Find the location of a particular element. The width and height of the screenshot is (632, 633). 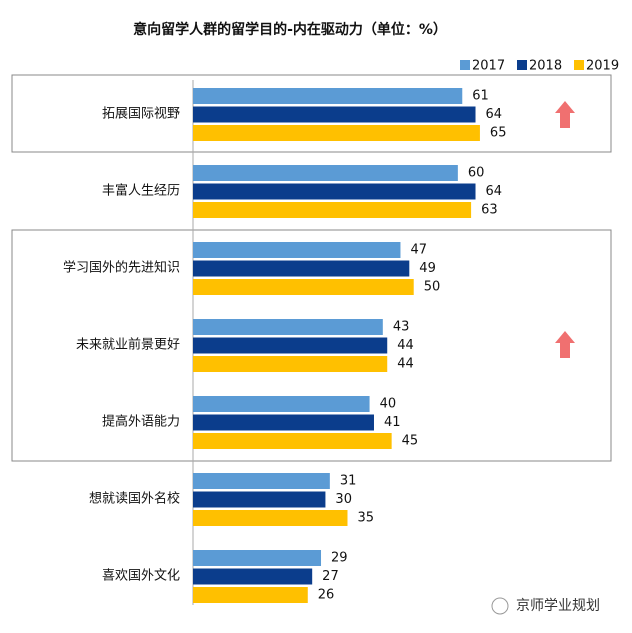

category-label: 拓展国际视野 is located at coordinates (141, 114).